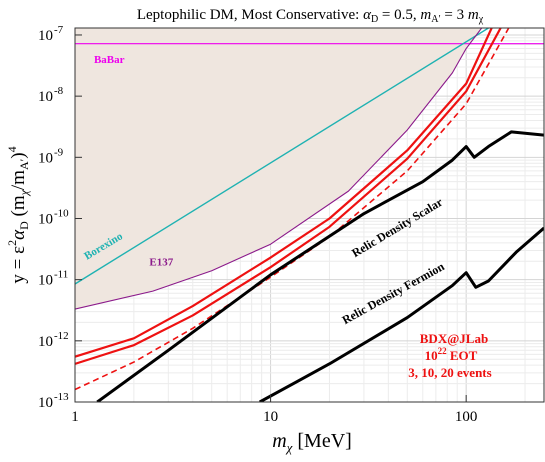  I want to click on ylabel-chi: χ, so click(24, 192).